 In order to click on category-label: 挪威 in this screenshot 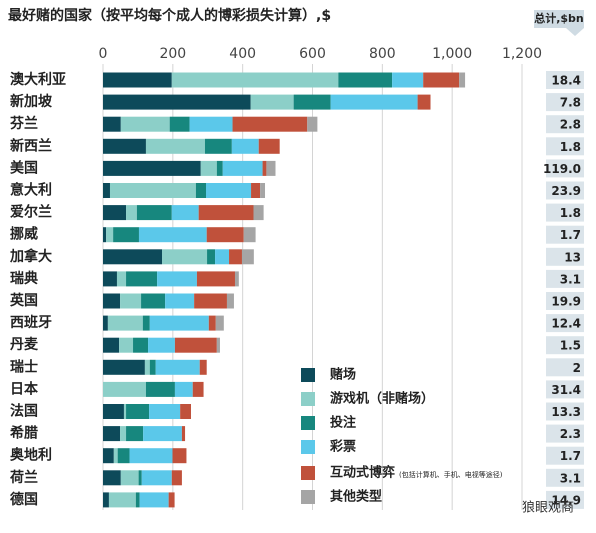, I will do `click(24, 234)`.